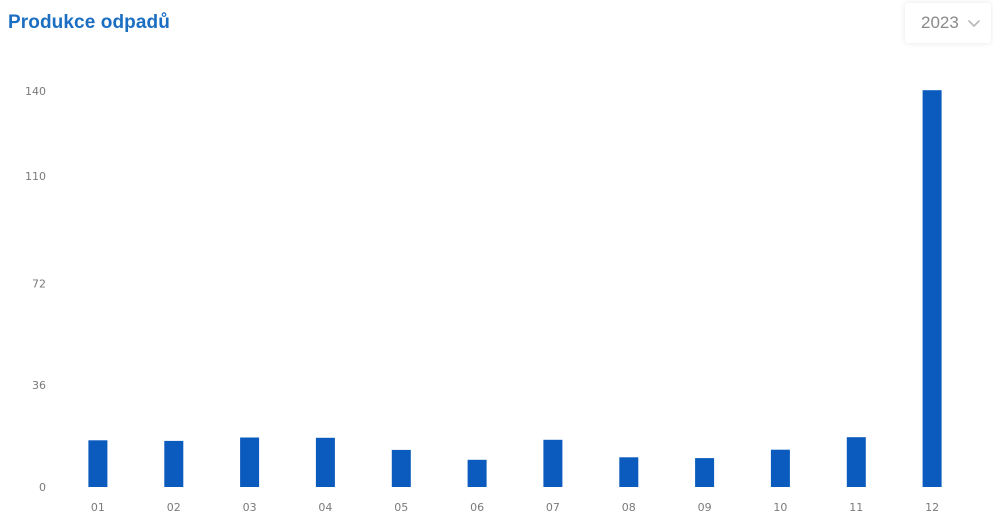 The width and height of the screenshot is (993, 513). I want to click on x-tick-label: 08, so click(629, 507).